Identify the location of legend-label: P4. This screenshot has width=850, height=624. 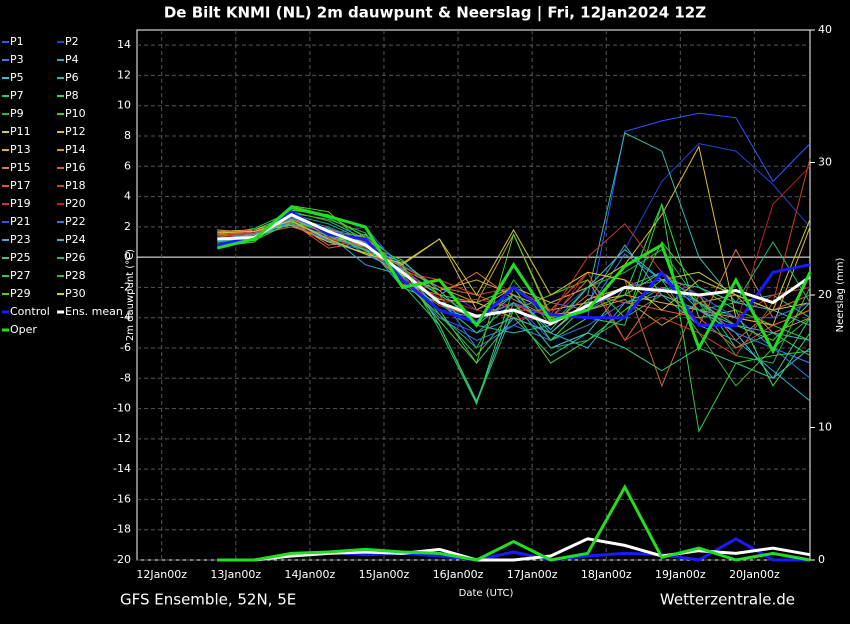
(72, 59).